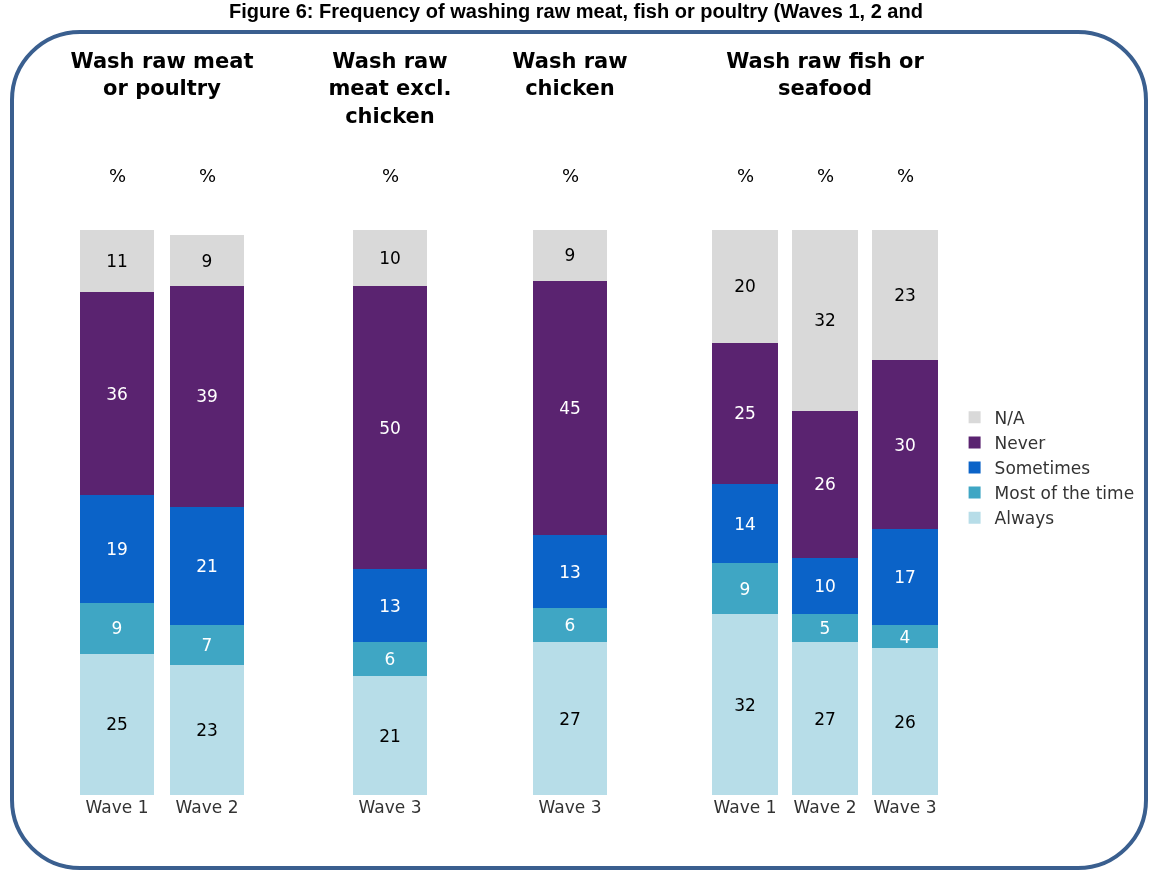  What do you see at coordinates (1010, 417) in the screenshot?
I see `legend-label: N/A` at bounding box center [1010, 417].